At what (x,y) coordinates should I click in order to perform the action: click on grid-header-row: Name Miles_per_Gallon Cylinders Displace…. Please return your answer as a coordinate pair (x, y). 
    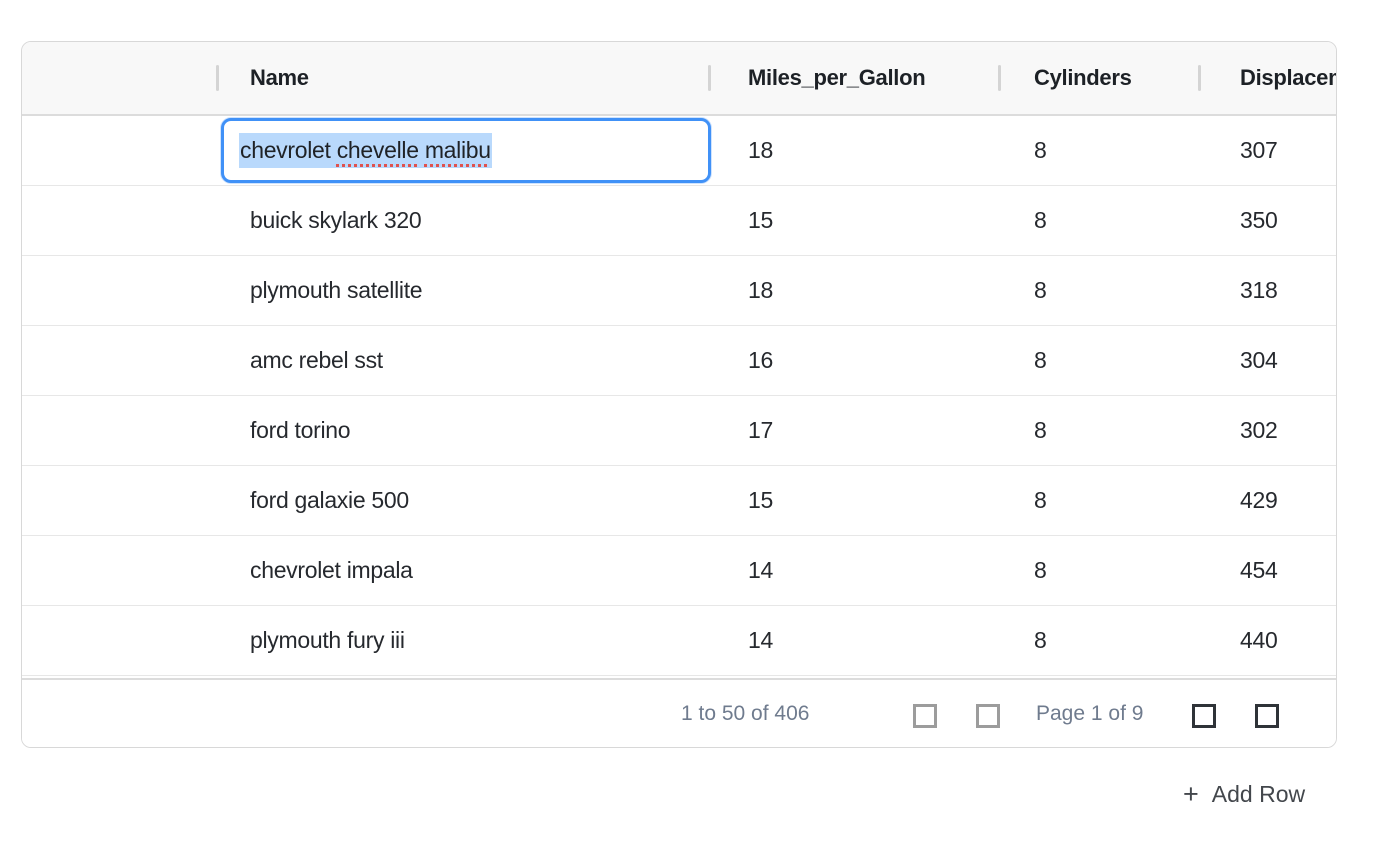
    Looking at the image, I should click on (679, 79).